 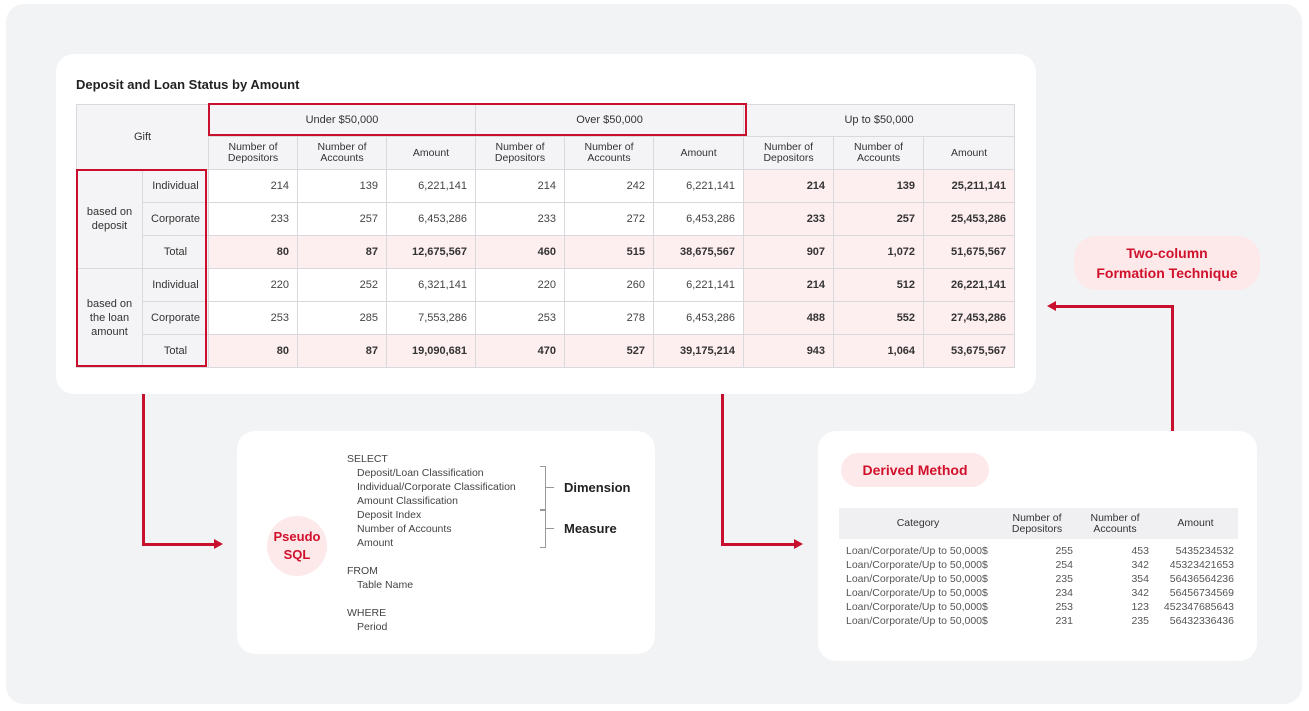 I want to click on table-cell: 6,321,141, so click(x=431, y=285).